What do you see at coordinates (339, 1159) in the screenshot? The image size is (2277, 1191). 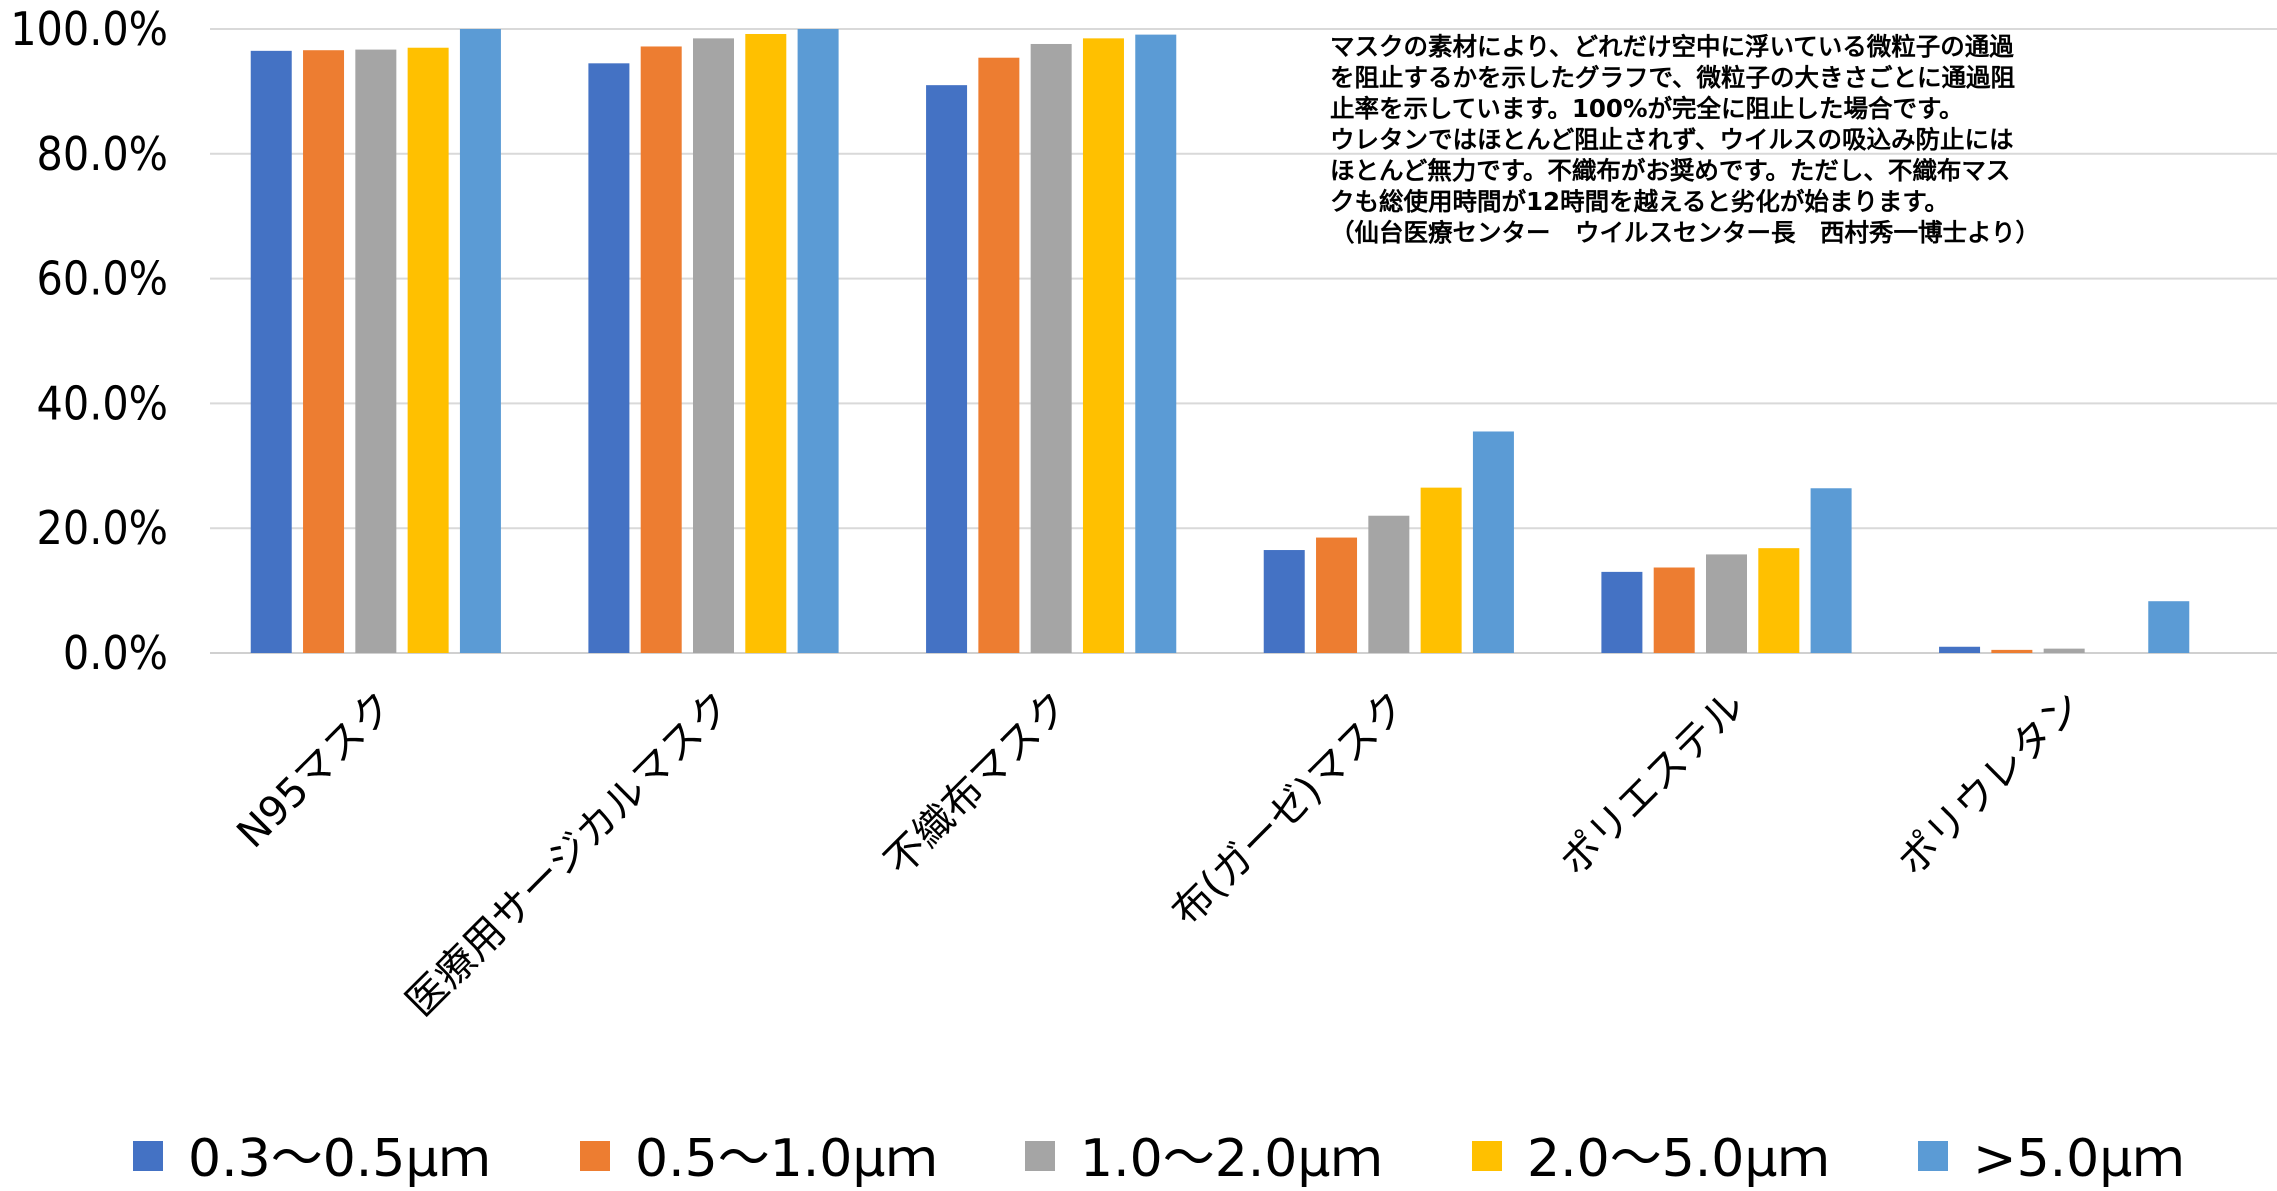 I see `legend-label: 0.3〜0.5μｍ` at bounding box center [339, 1159].